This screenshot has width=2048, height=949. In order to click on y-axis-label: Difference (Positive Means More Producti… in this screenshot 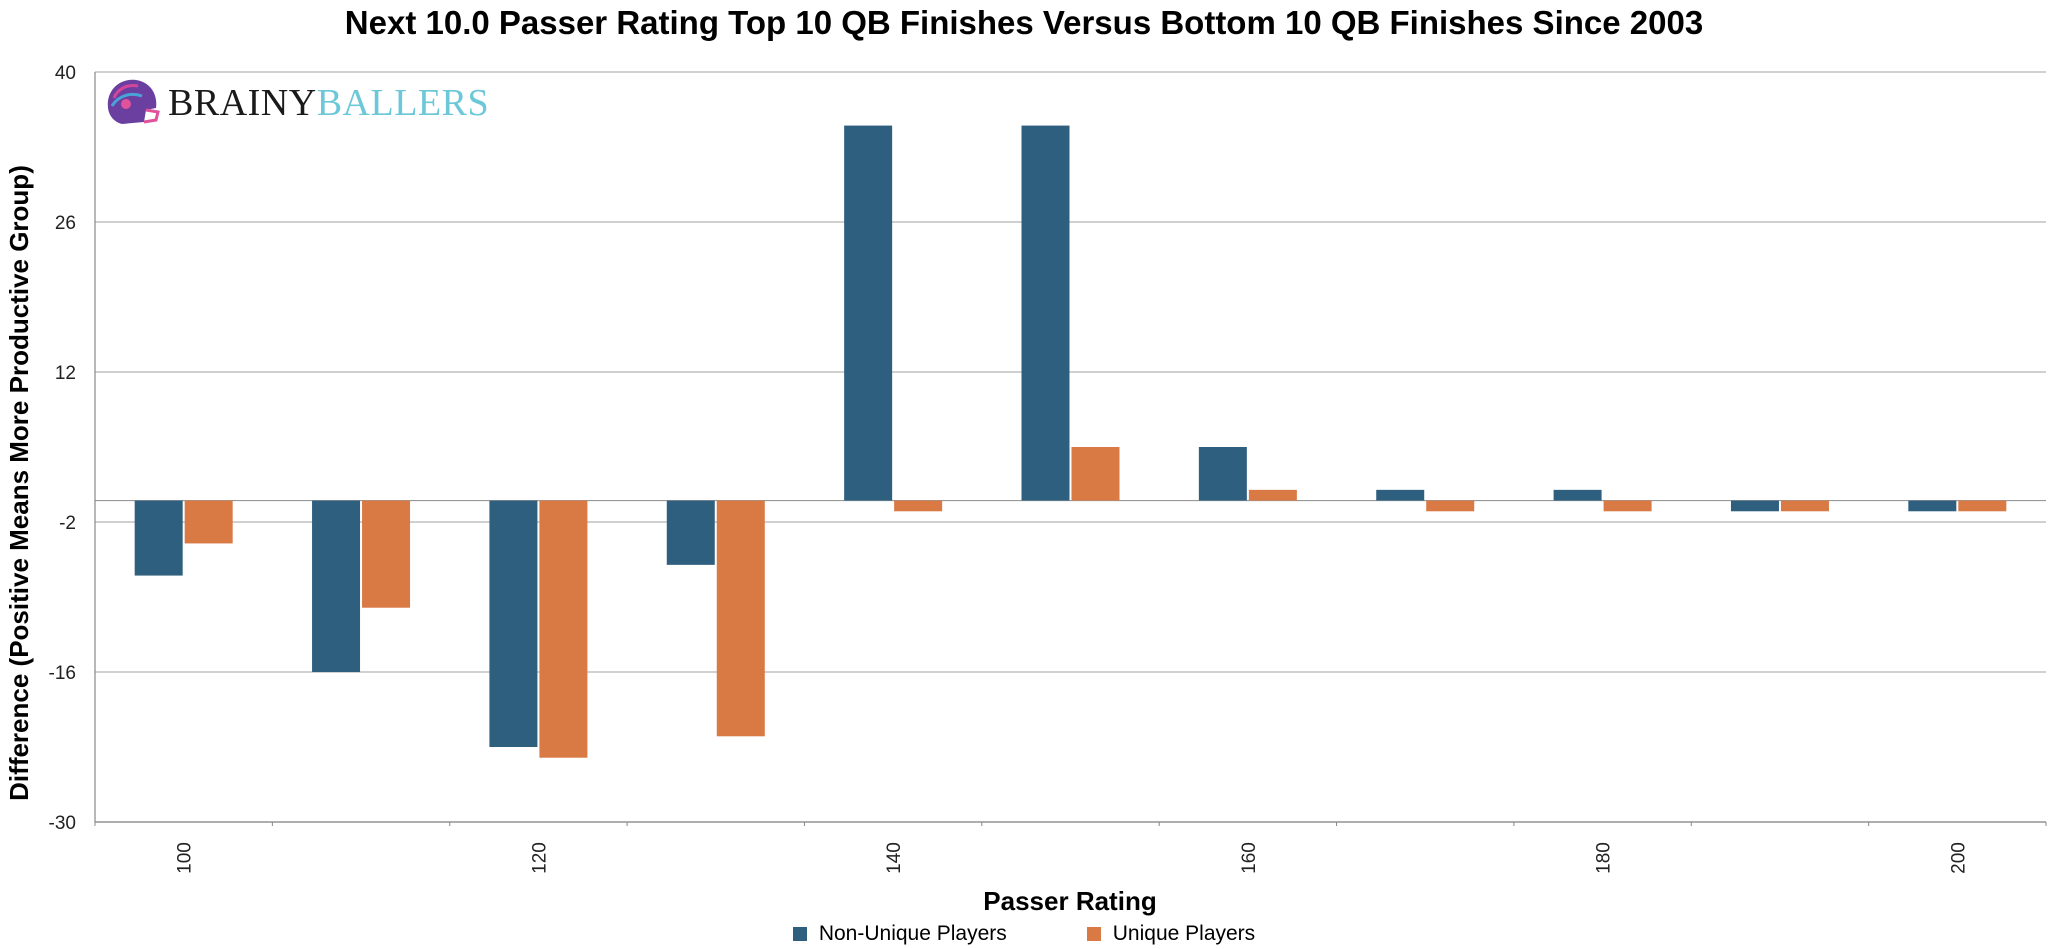, I will do `click(19, 483)`.